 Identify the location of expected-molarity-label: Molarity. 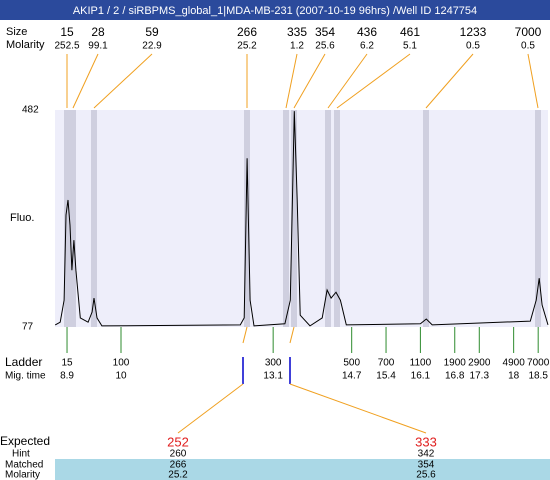
(22, 475).